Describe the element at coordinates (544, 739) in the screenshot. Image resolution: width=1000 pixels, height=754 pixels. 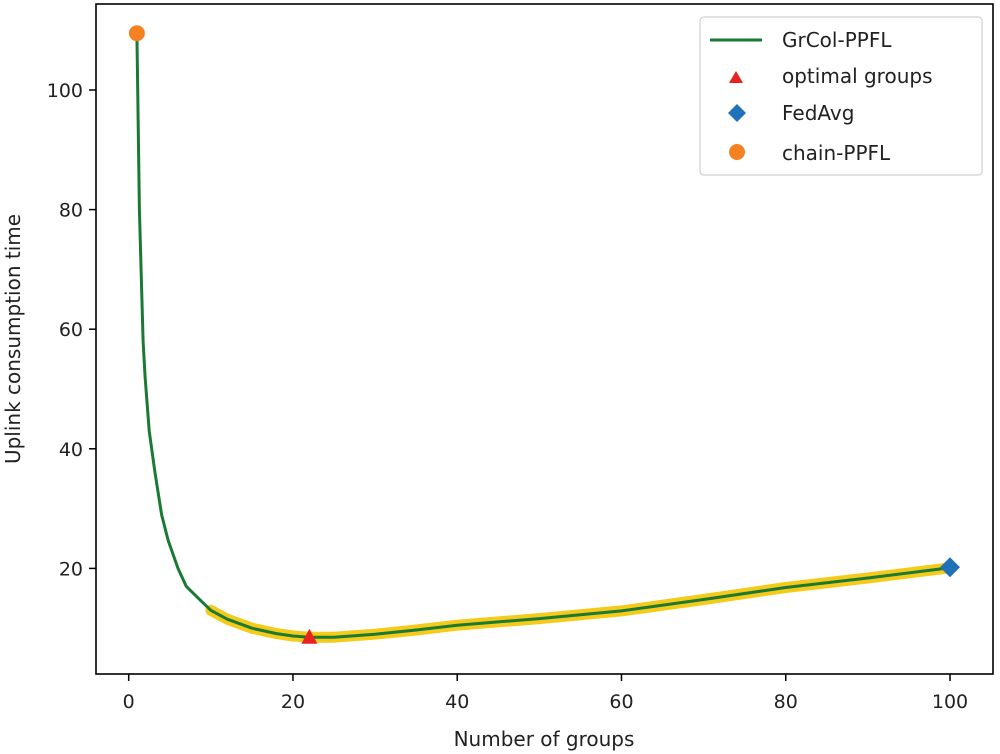
I see `x-axis-label: Number of groups` at that location.